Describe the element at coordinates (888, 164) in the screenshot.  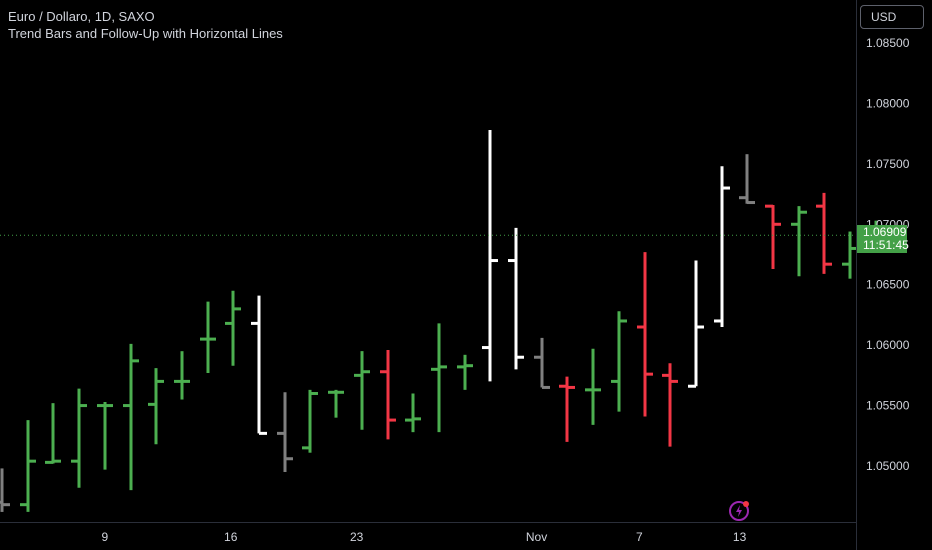
I see `price-tick-label: 1.07500` at that location.